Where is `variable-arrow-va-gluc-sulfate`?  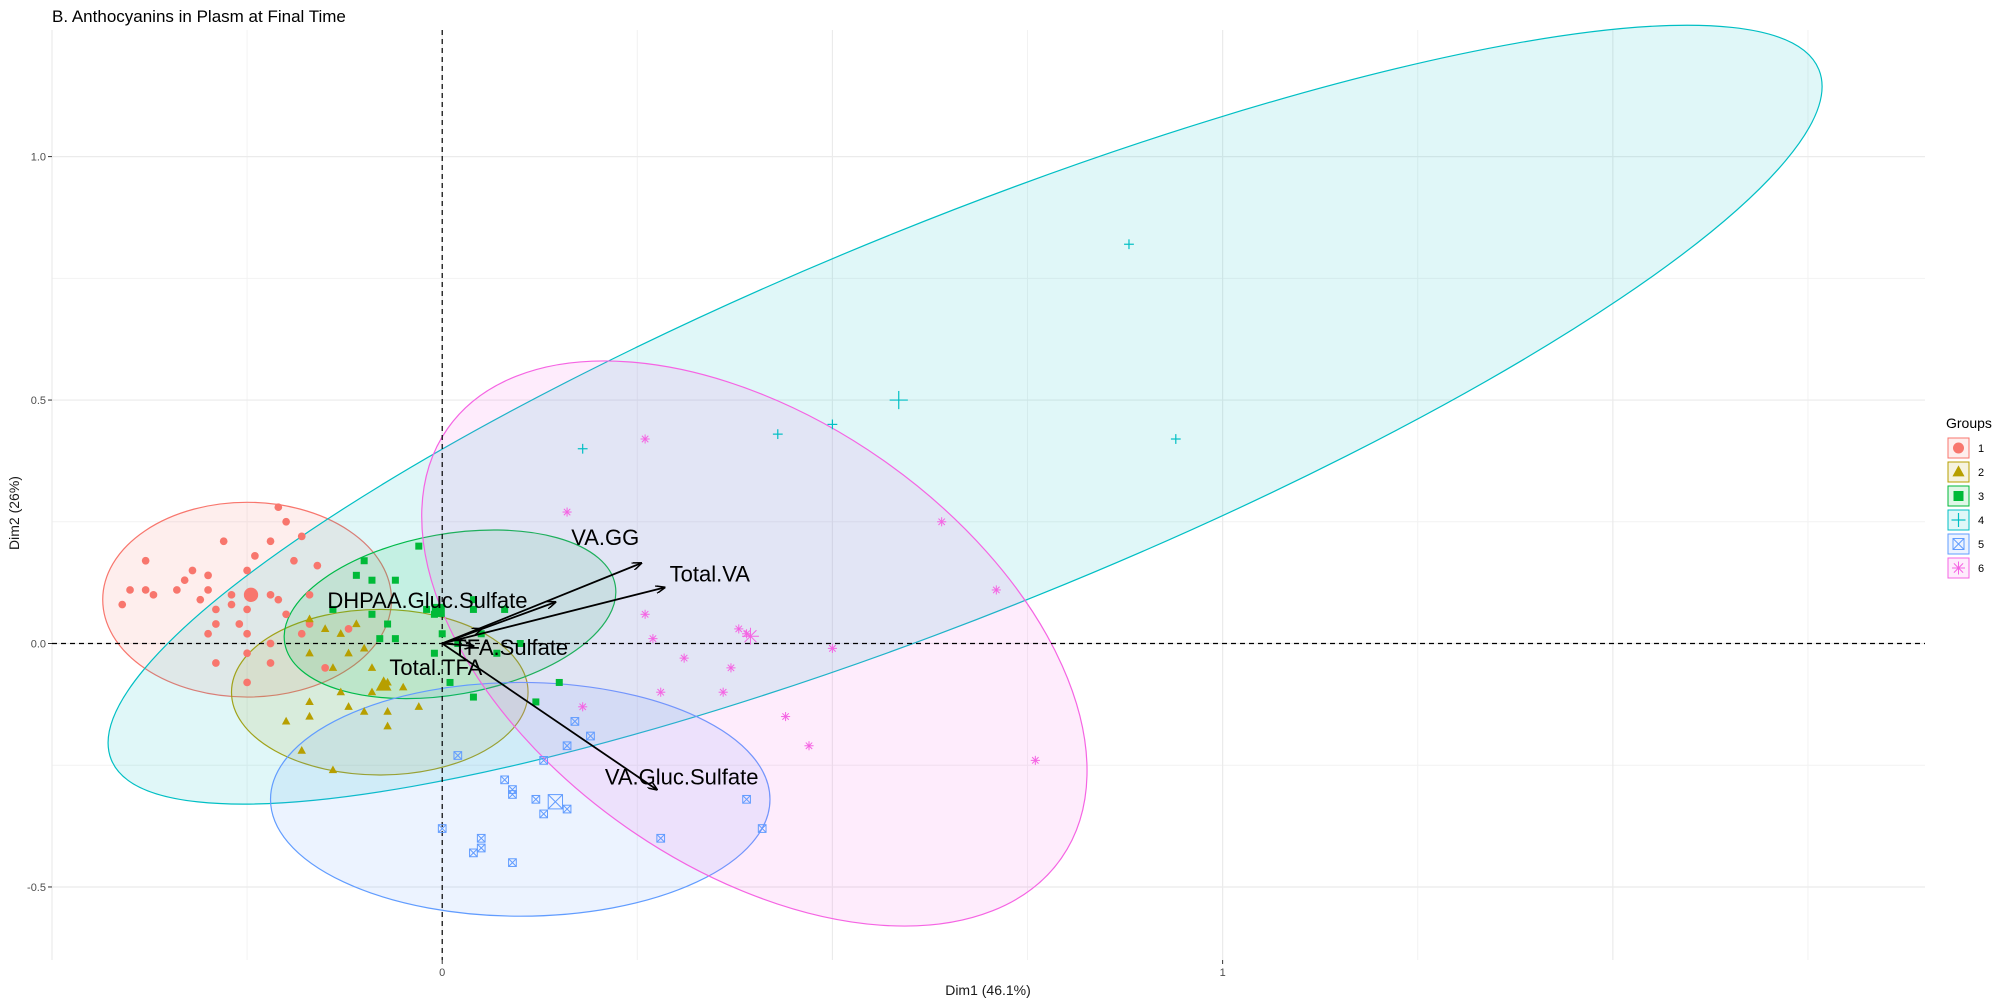
variable-arrow-va-gluc-sulfate is located at coordinates (549, 716).